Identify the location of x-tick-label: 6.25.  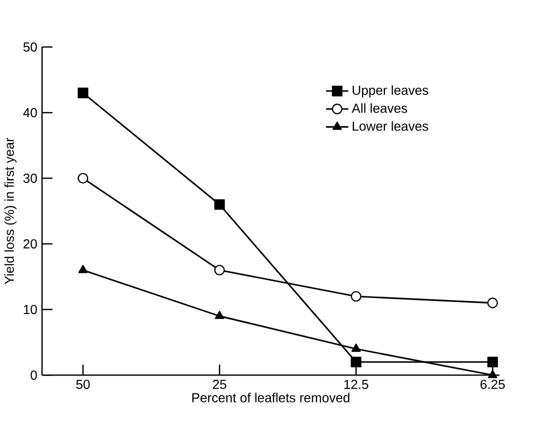
(492, 385).